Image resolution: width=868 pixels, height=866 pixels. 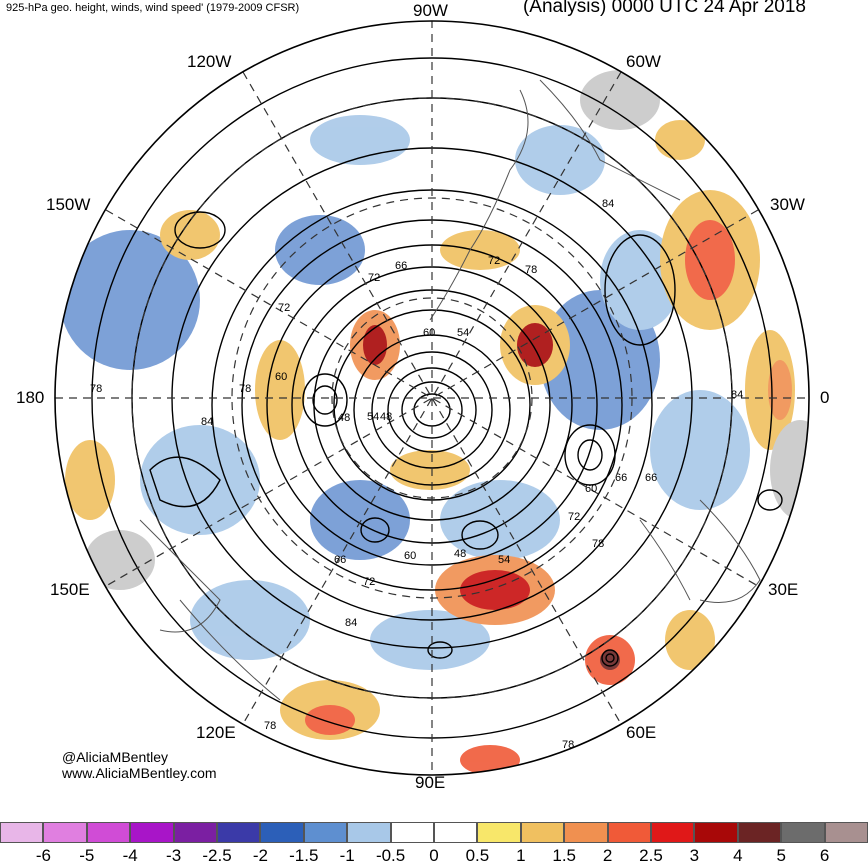 What do you see at coordinates (68, 204) in the screenshot?
I see `lon-label-150w: 150W` at bounding box center [68, 204].